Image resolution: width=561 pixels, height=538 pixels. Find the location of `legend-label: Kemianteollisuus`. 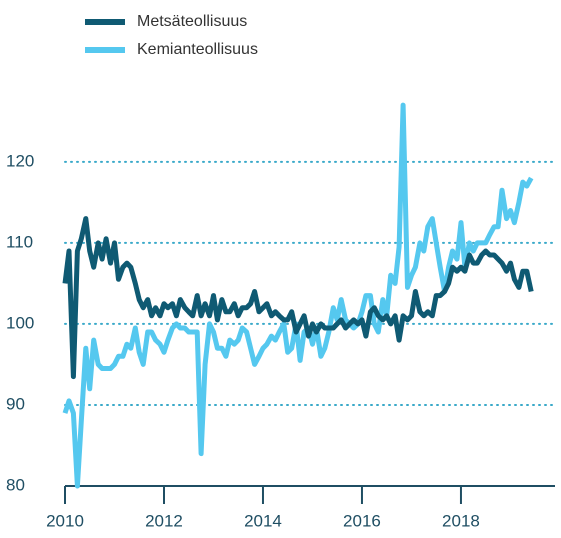

legend-label: Kemianteollisuus is located at coordinates (197, 49).